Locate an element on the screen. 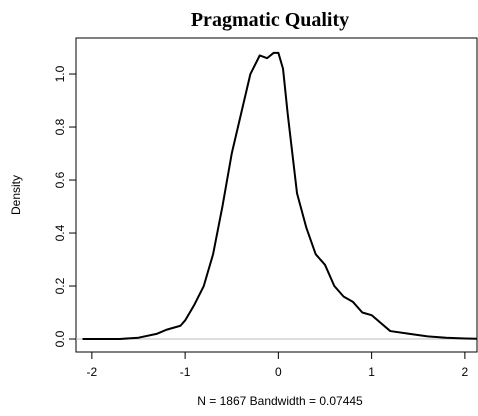  x-tick-label: 1 is located at coordinates (371, 372).